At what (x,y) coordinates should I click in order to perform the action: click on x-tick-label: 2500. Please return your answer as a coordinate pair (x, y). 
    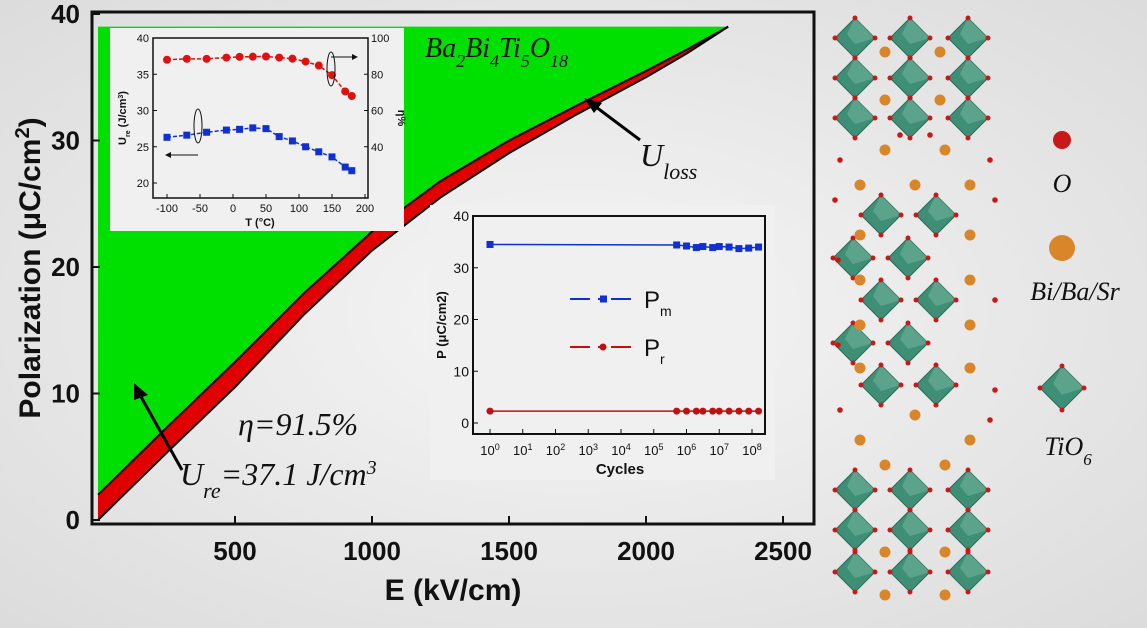
    Looking at the image, I should click on (783, 551).